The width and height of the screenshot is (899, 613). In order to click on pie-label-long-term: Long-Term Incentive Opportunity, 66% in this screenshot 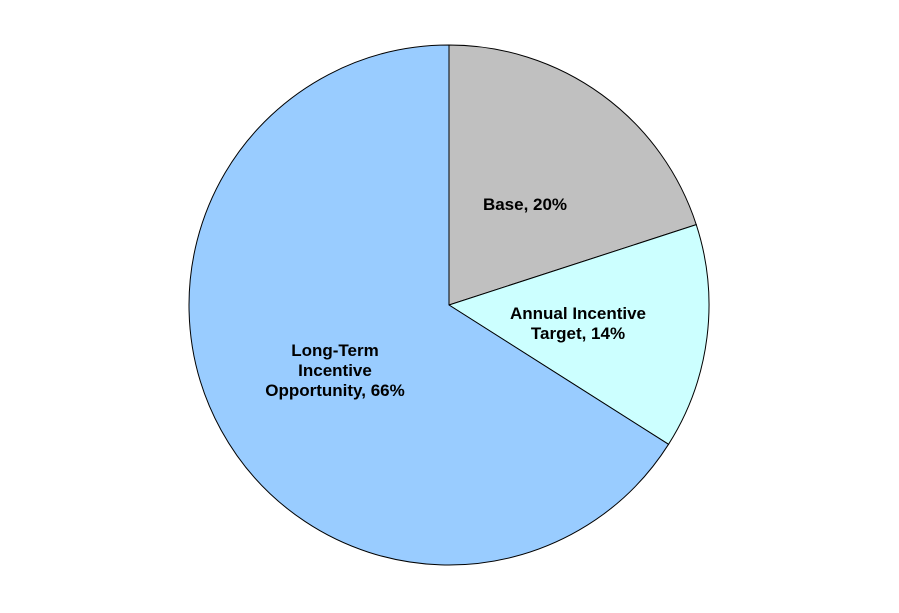, I will do `click(334, 370)`.